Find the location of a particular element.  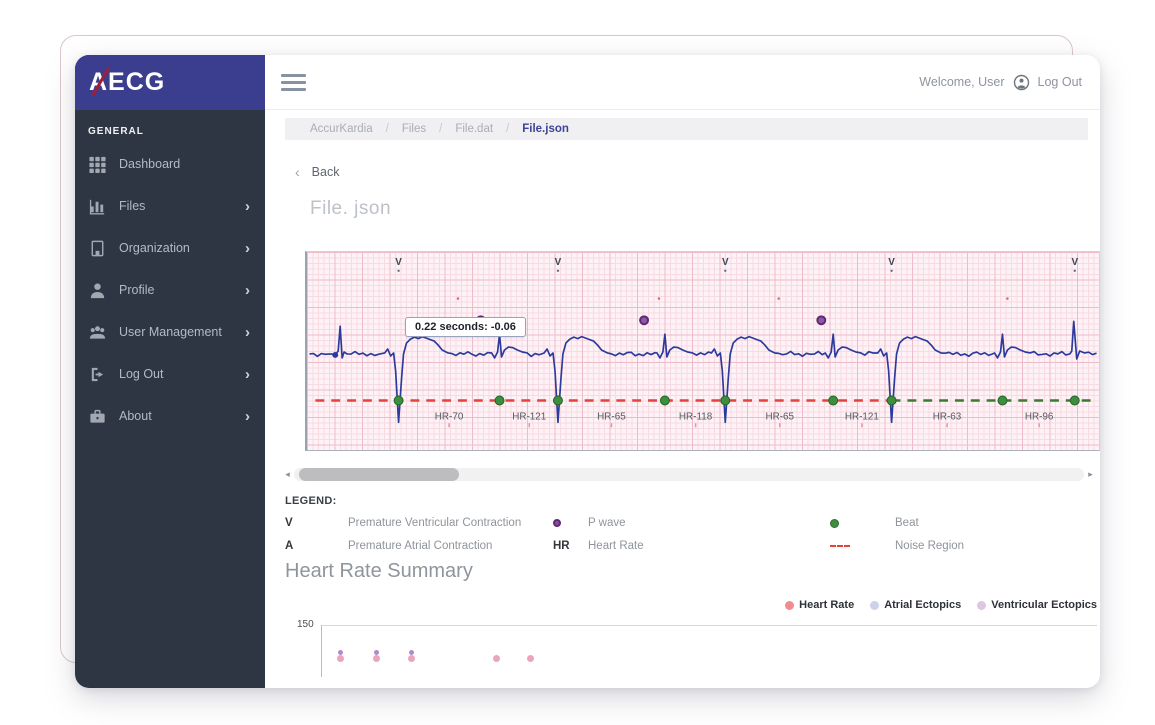

breadcrumb-item-files: Files is located at coordinates (414, 129).